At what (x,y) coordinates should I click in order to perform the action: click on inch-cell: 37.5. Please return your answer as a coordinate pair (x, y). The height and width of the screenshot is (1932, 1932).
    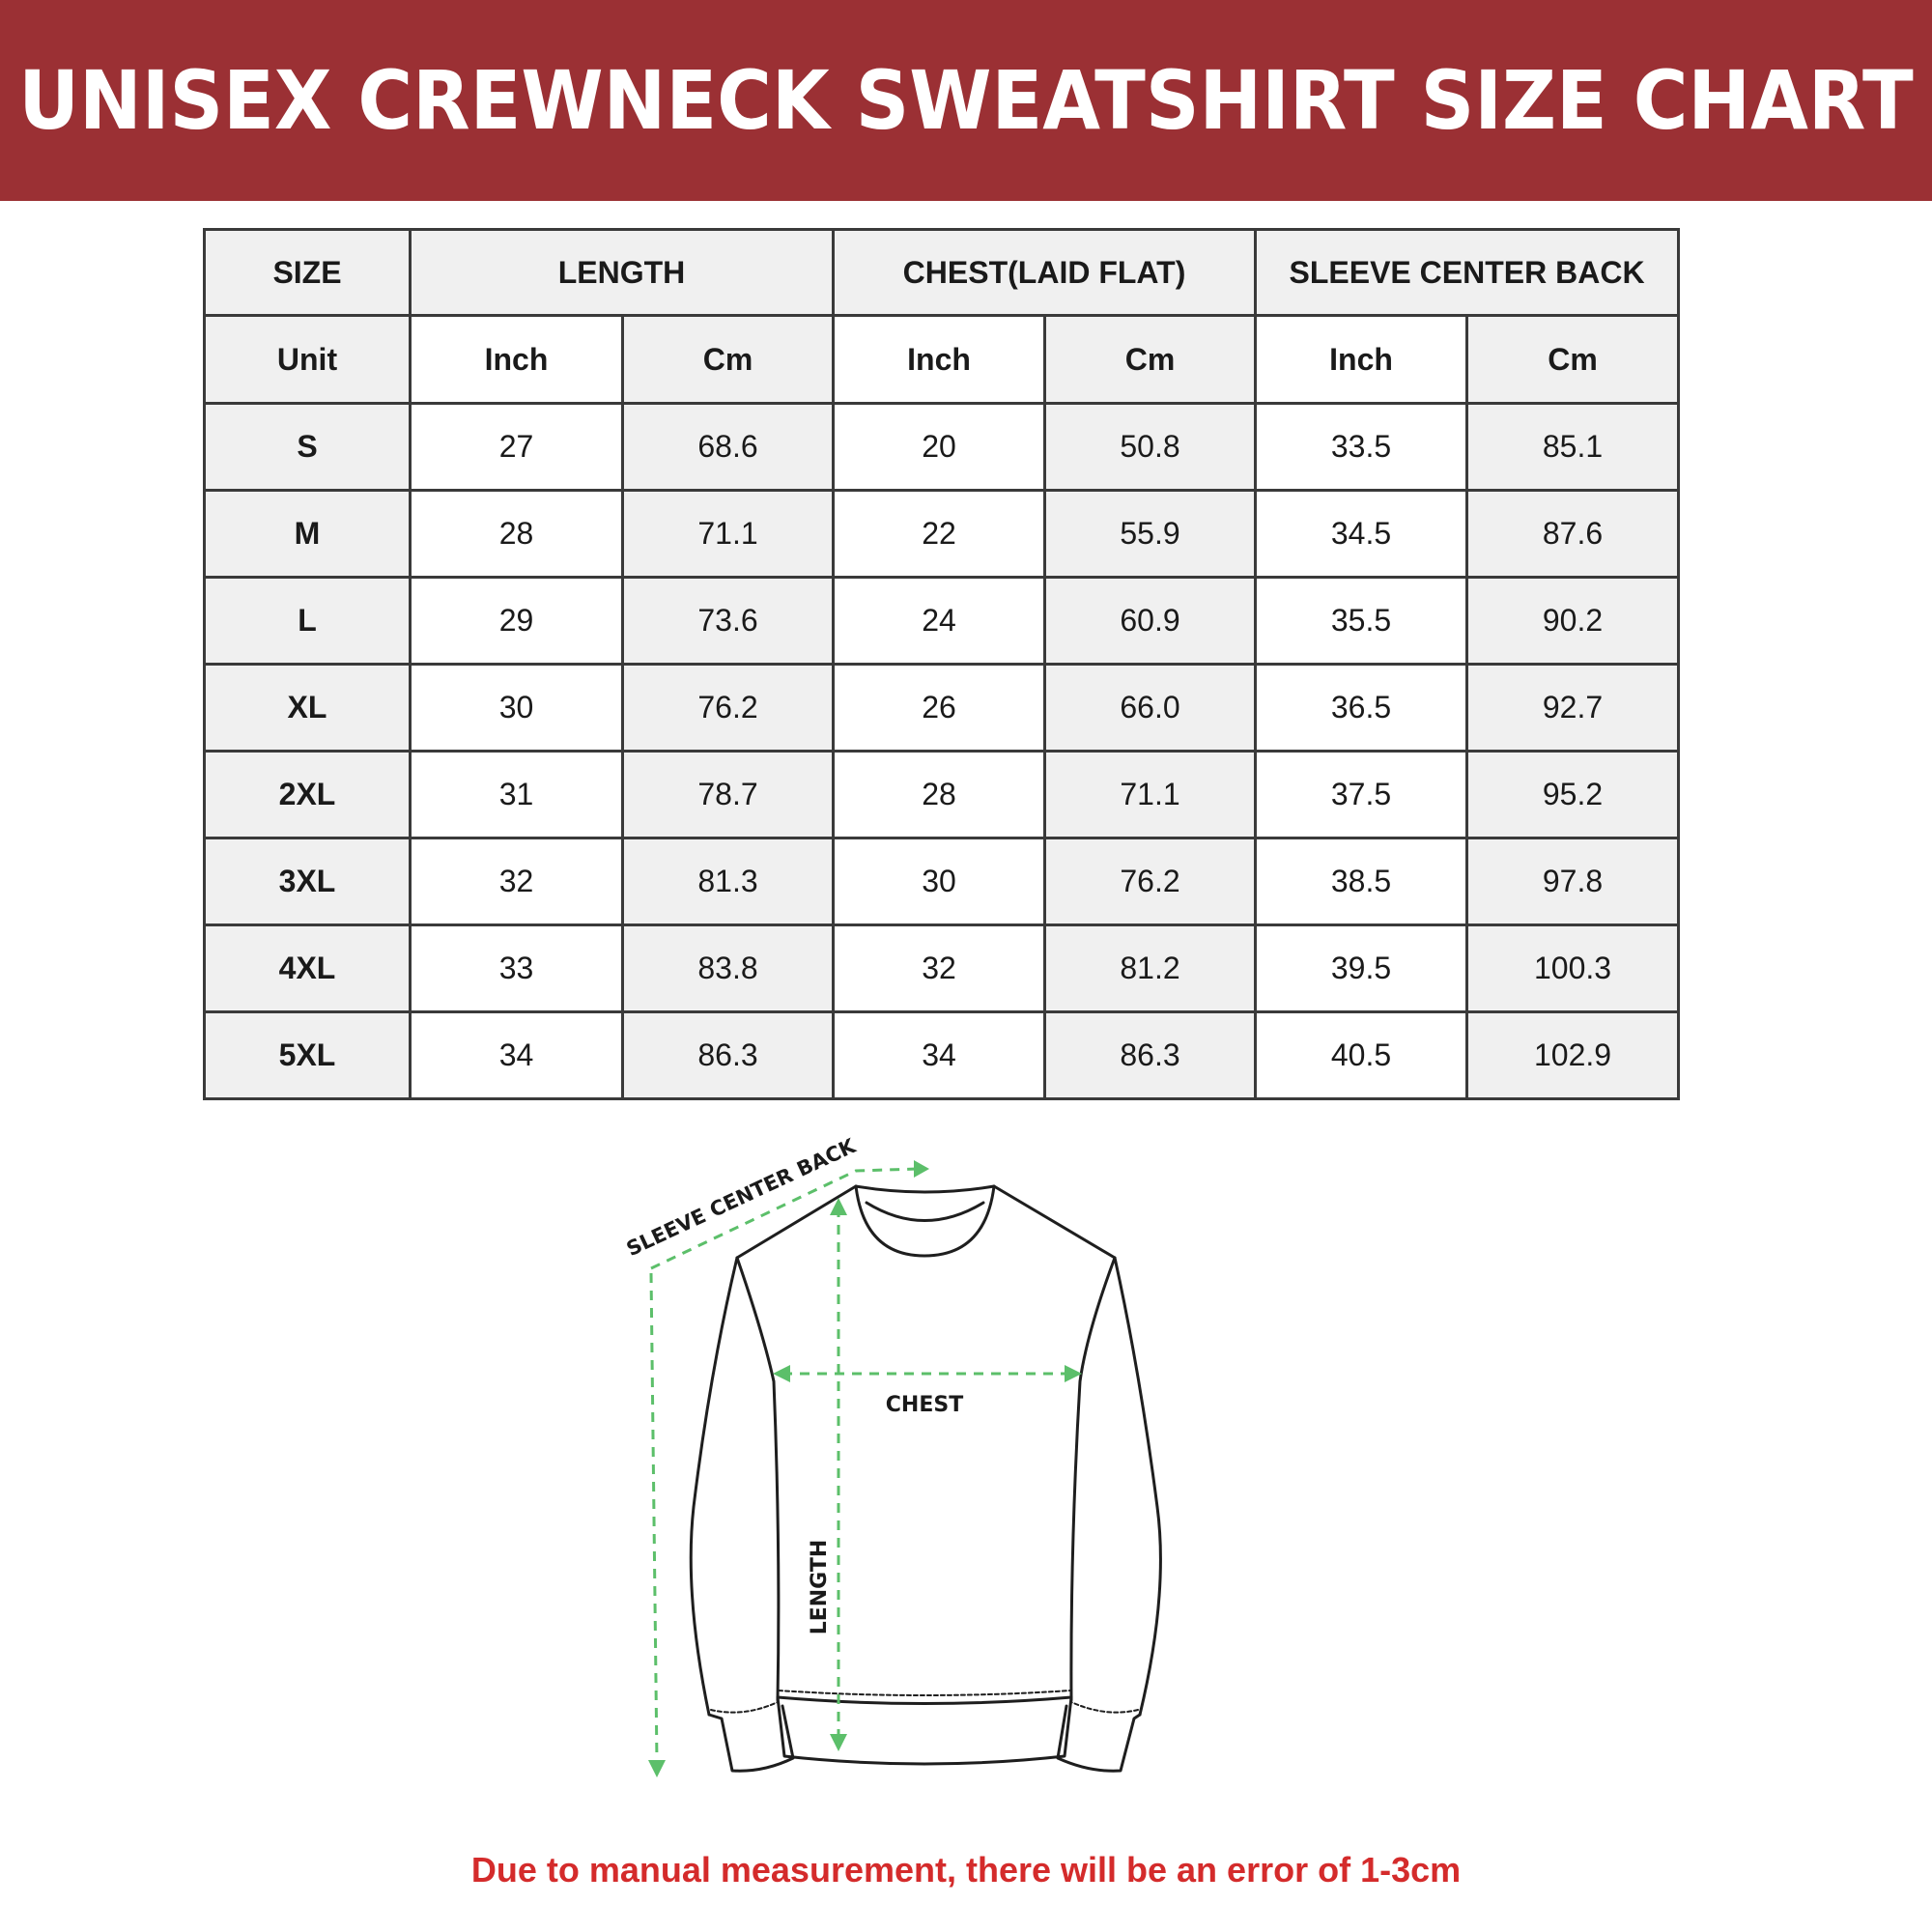
    Looking at the image, I should click on (1361, 794).